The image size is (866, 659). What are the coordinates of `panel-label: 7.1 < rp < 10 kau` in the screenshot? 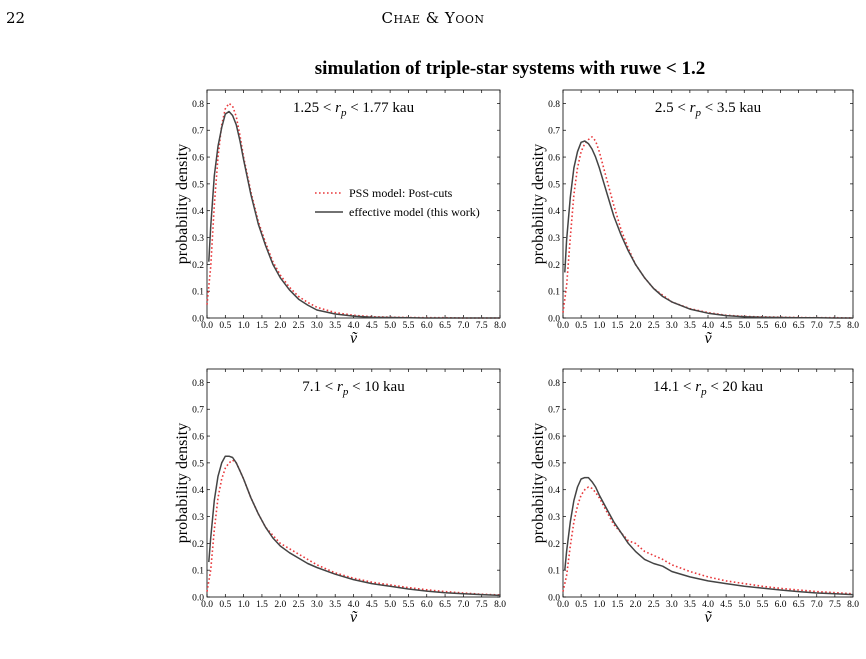 It's located at (353, 388).